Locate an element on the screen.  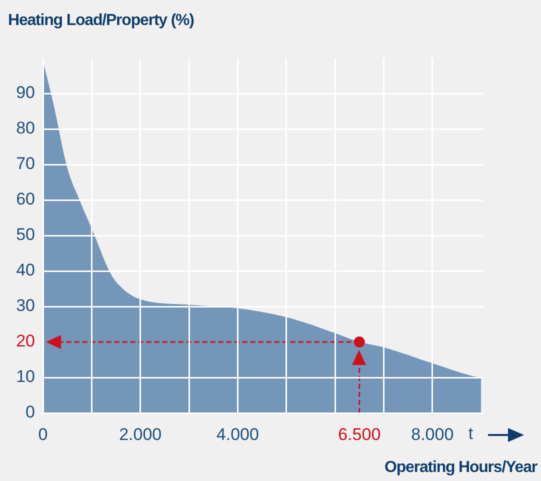
y-tick-label: 40 is located at coordinates (25, 270).